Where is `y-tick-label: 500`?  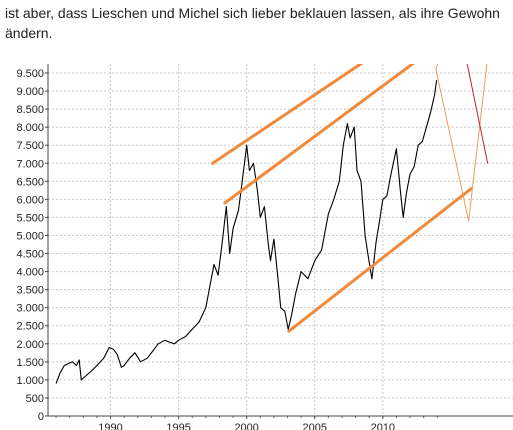 y-tick-label: 500 is located at coordinates (35, 399).